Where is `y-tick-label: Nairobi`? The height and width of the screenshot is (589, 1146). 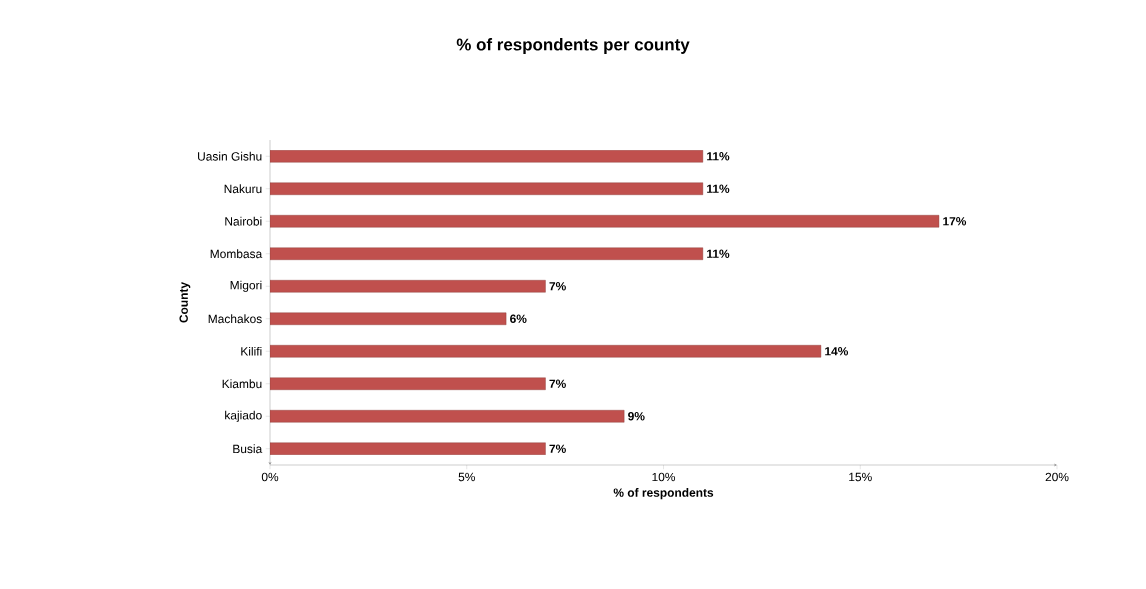 y-tick-label: Nairobi is located at coordinates (243, 221).